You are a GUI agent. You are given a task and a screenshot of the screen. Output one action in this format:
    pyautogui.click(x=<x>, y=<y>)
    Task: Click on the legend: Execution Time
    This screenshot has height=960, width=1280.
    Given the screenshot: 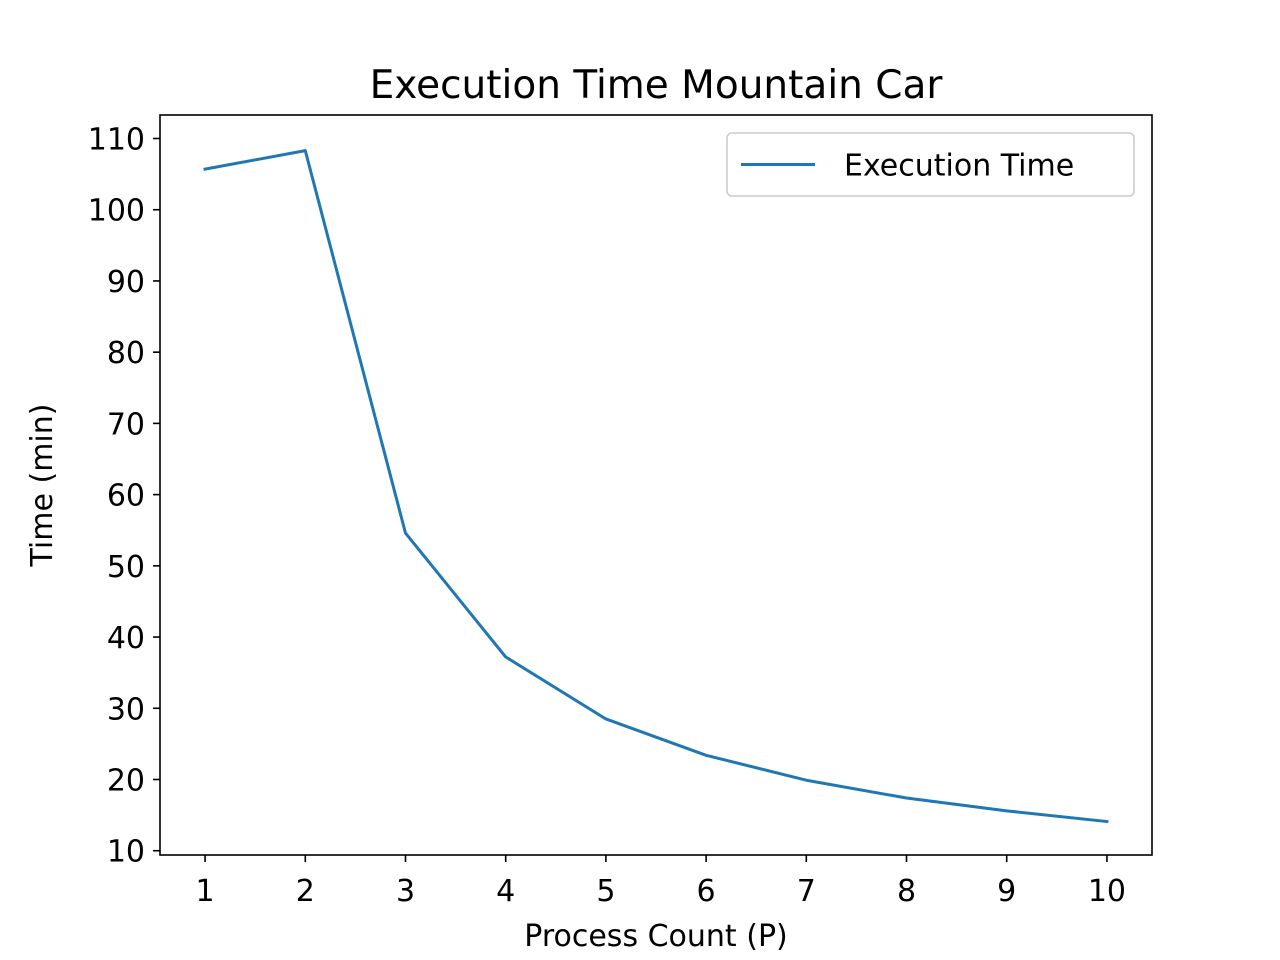 What is the action you would take?
    pyautogui.click(x=930, y=164)
    